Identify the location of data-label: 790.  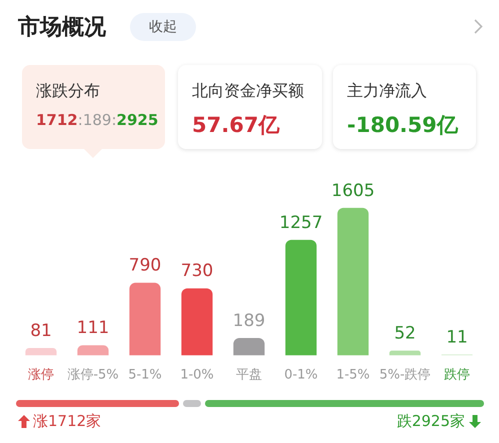
(145, 266).